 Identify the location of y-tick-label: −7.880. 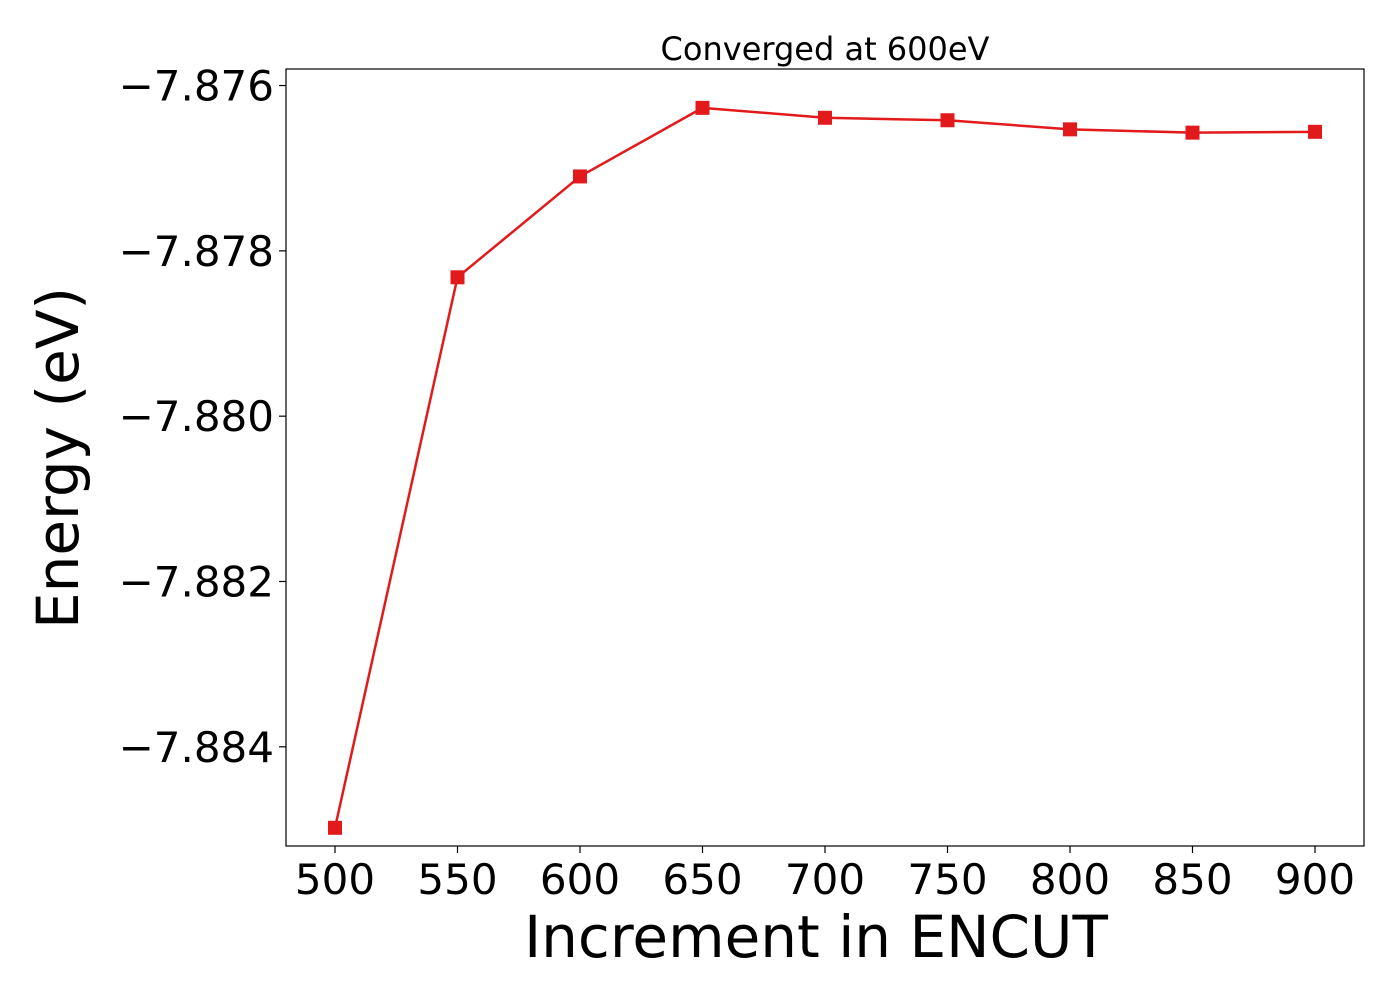
(196, 416).